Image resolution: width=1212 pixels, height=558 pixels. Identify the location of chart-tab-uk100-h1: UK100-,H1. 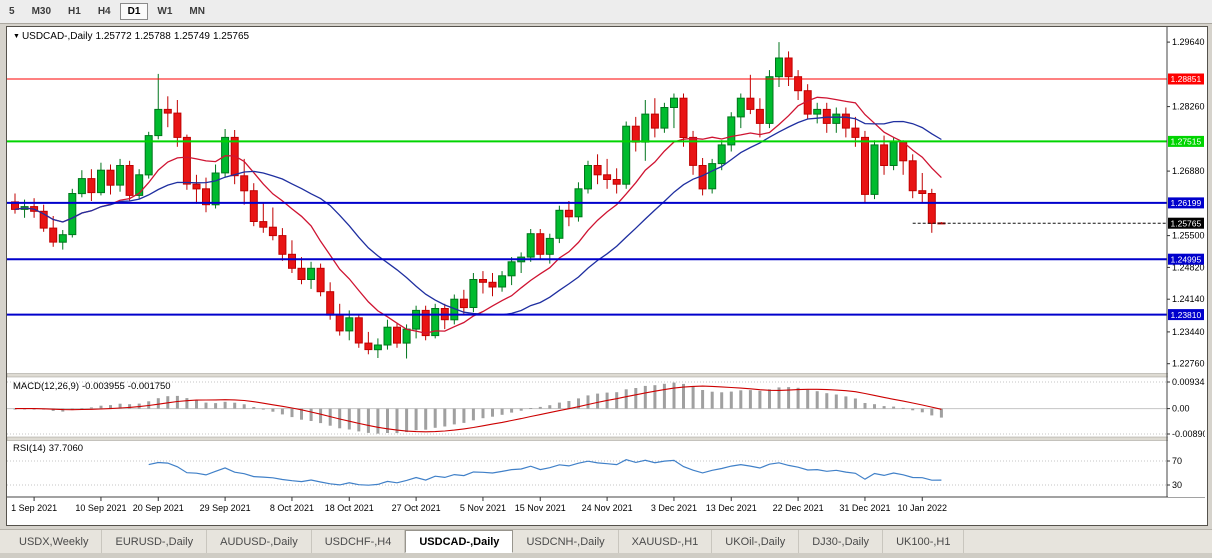
(924, 541).